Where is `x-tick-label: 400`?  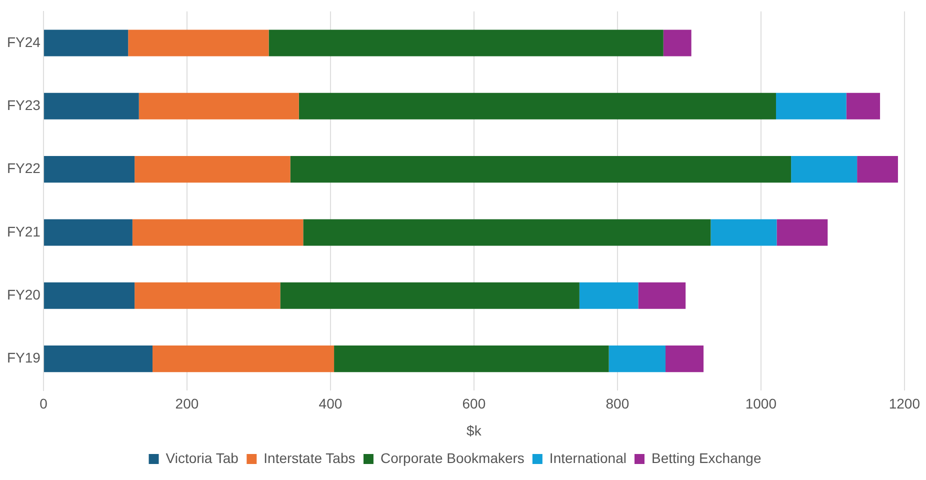
x-tick-label: 400 is located at coordinates (330, 404).